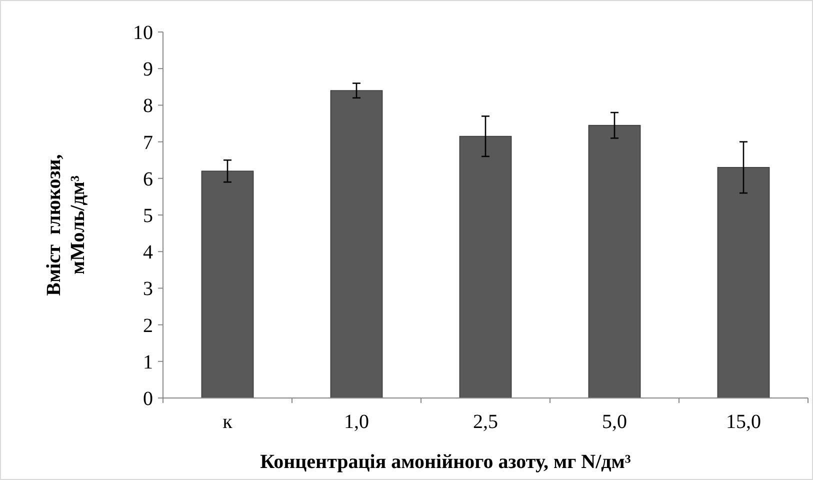 This screenshot has width=813, height=480. What do you see at coordinates (66, 225) in the screenshot?
I see `y-axis-title: Вміст глюкози, мМоль/дм³` at bounding box center [66, 225].